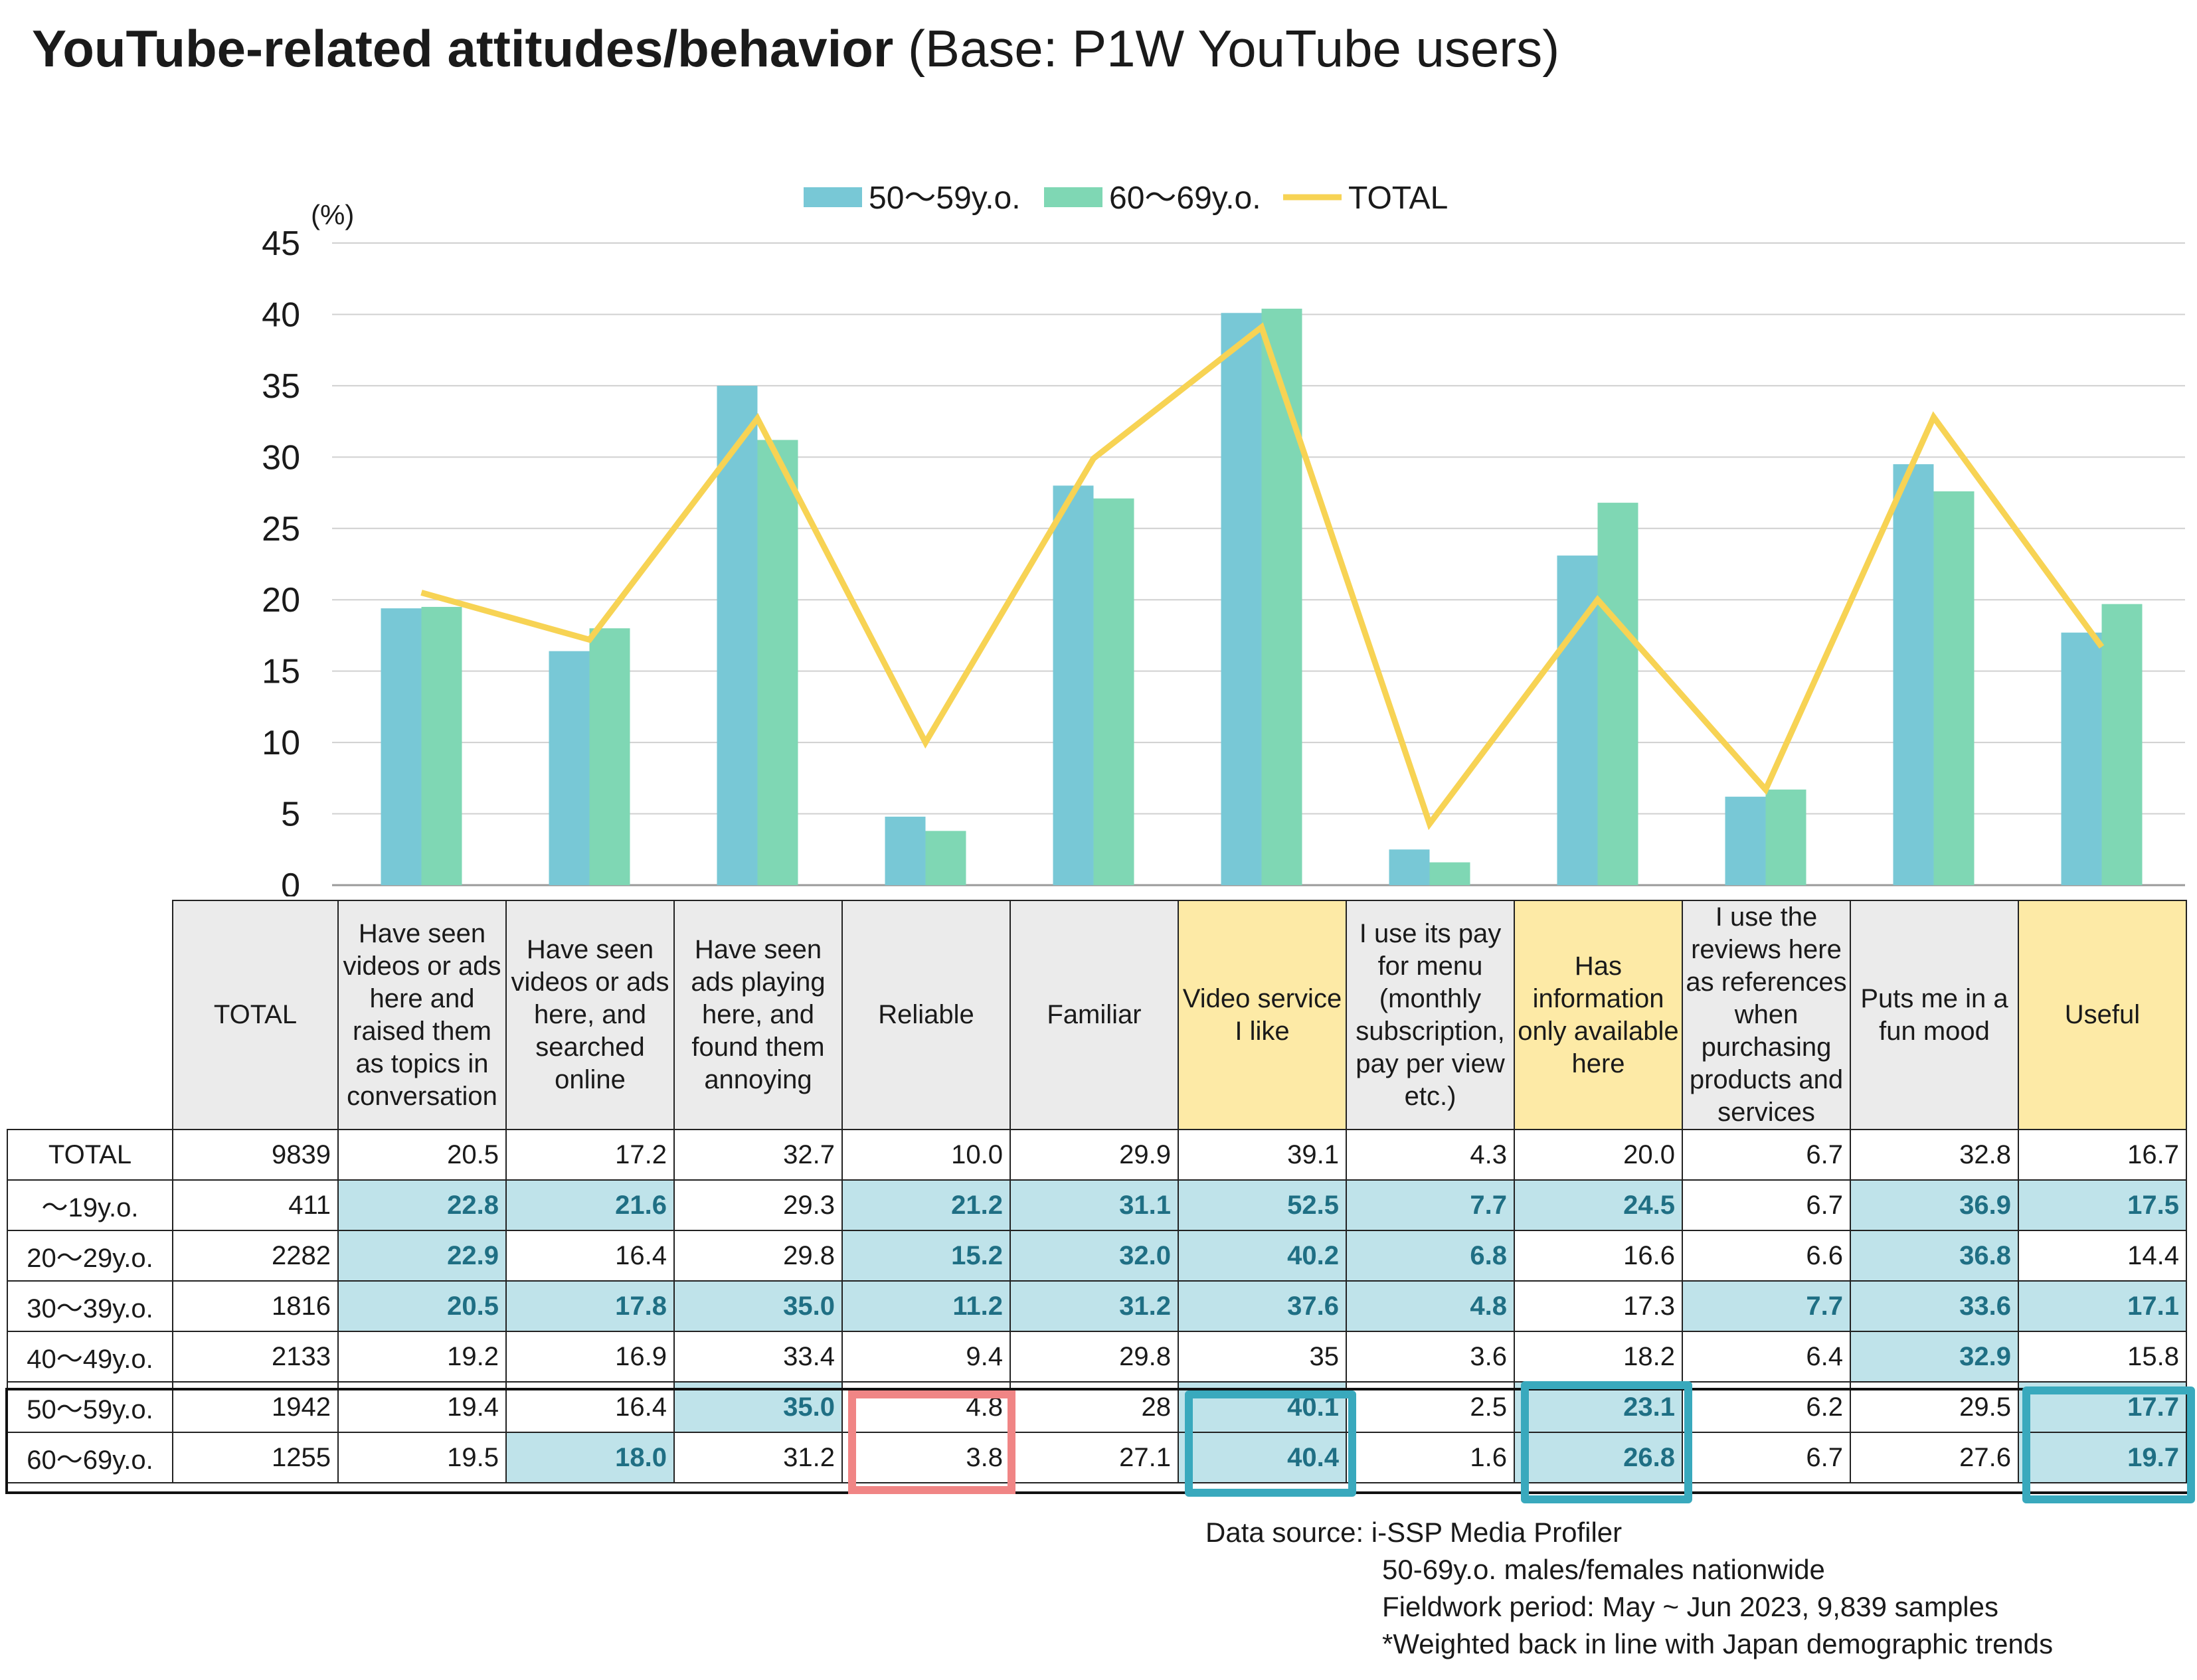  What do you see at coordinates (1094, 1407) in the screenshot?
I see `table-cell: 28` at bounding box center [1094, 1407].